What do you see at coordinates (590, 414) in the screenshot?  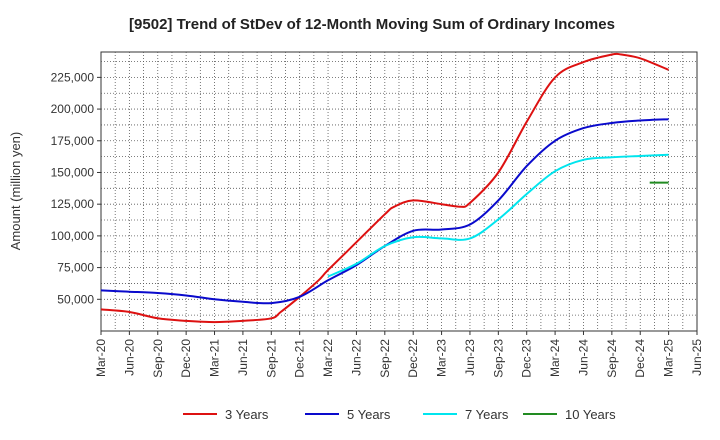 I see `legend-label-10-years: 10 Years` at bounding box center [590, 414].